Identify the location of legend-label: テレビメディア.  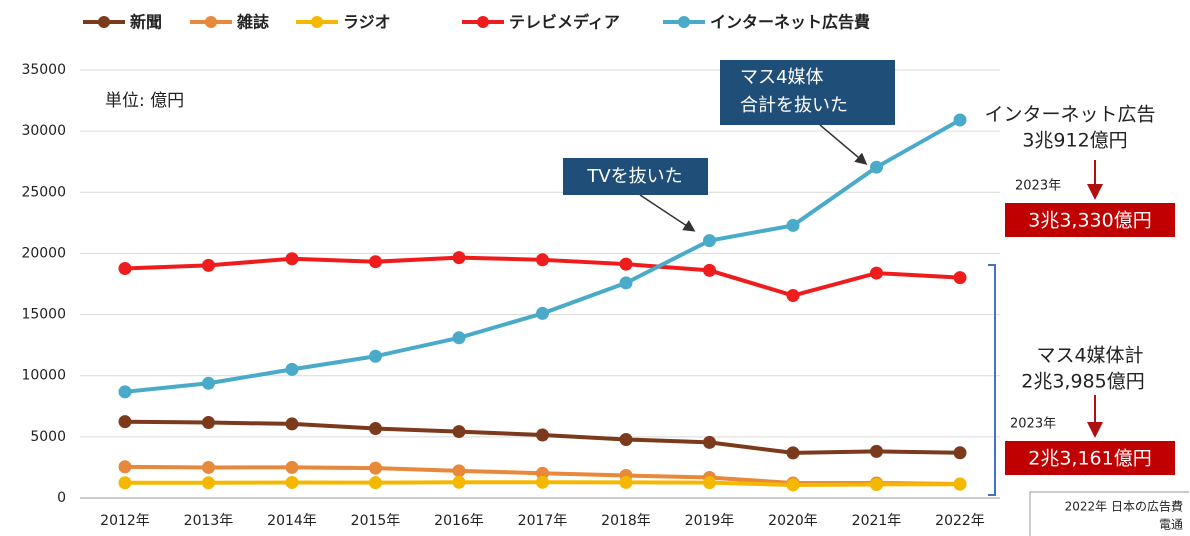
(564, 22).